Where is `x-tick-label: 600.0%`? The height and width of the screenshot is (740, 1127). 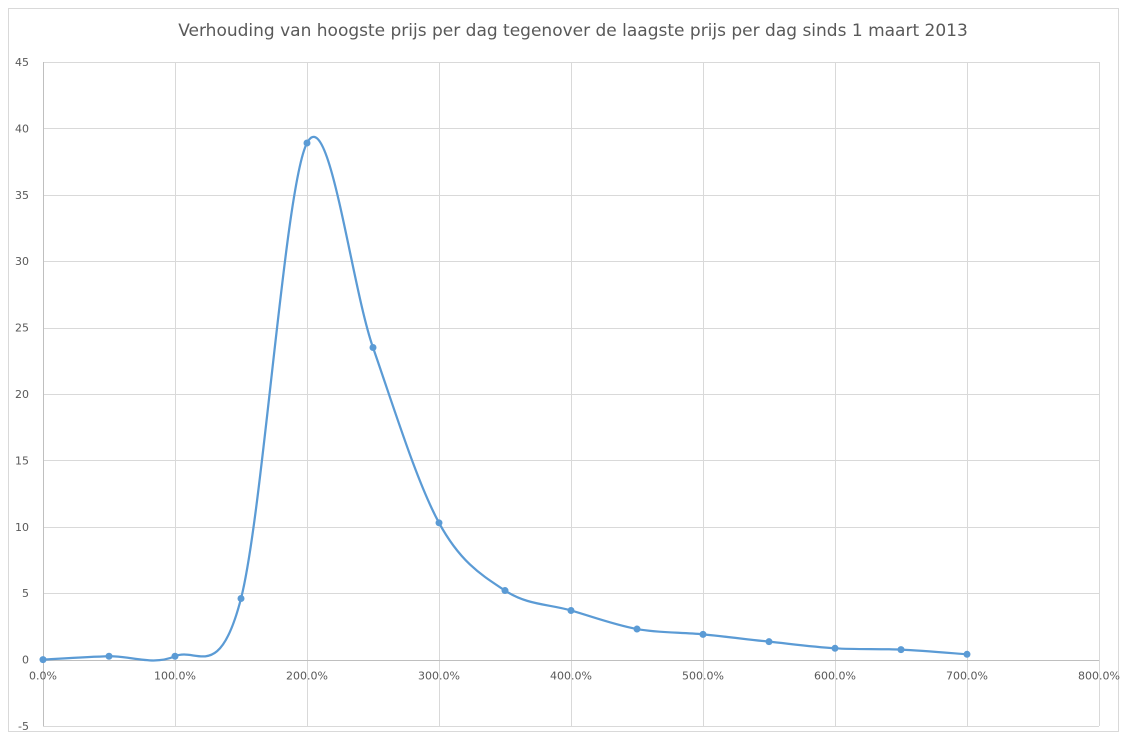 x-tick-label: 600.0% is located at coordinates (835, 676).